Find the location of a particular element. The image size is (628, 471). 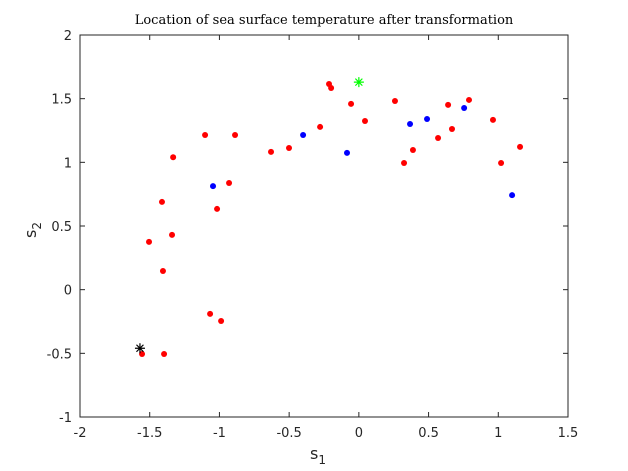

y-tick-label: -0.5 is located at coordinates (59, 354).